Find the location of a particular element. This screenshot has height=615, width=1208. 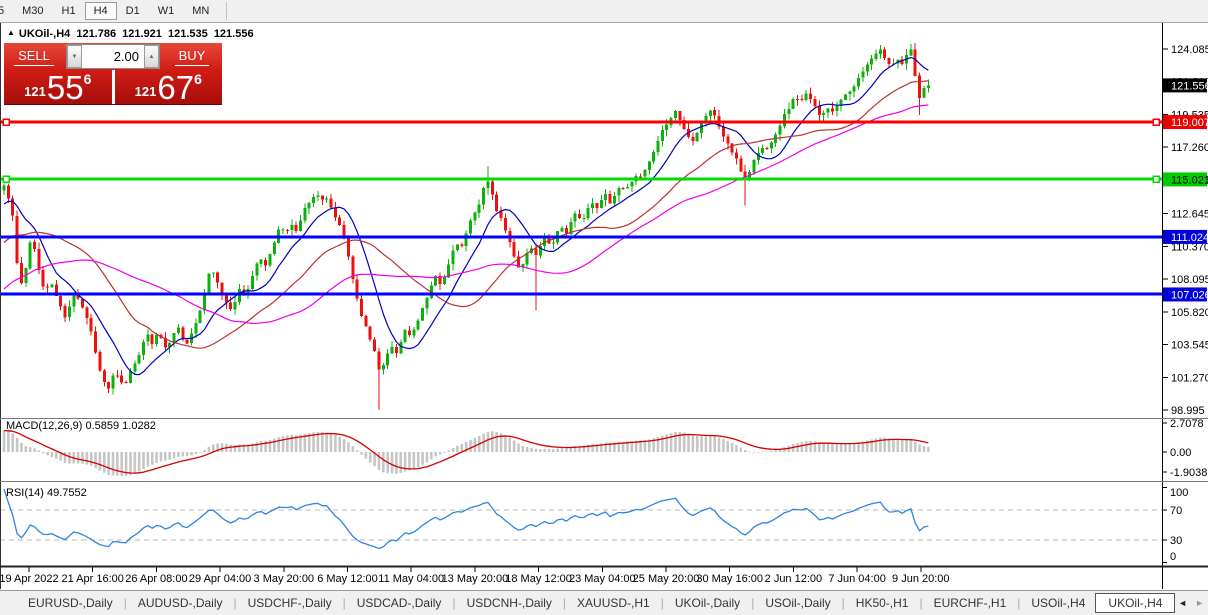

price-marker-label: 121.556 is located at coordinates (1189, 86).